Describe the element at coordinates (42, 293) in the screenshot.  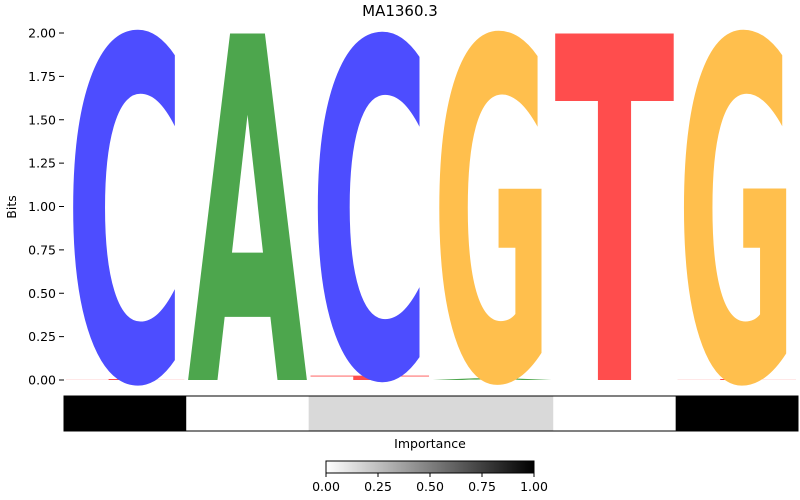
I see `y-tick-label: 0.50` at that location.